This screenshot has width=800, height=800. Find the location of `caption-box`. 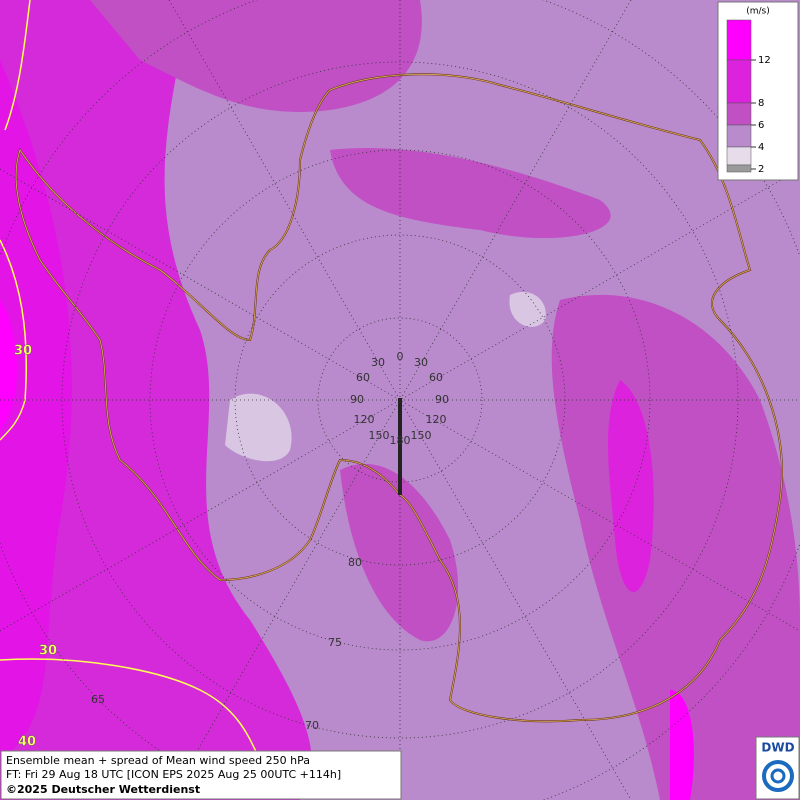

caption-box is located at coordinates (201, 775).